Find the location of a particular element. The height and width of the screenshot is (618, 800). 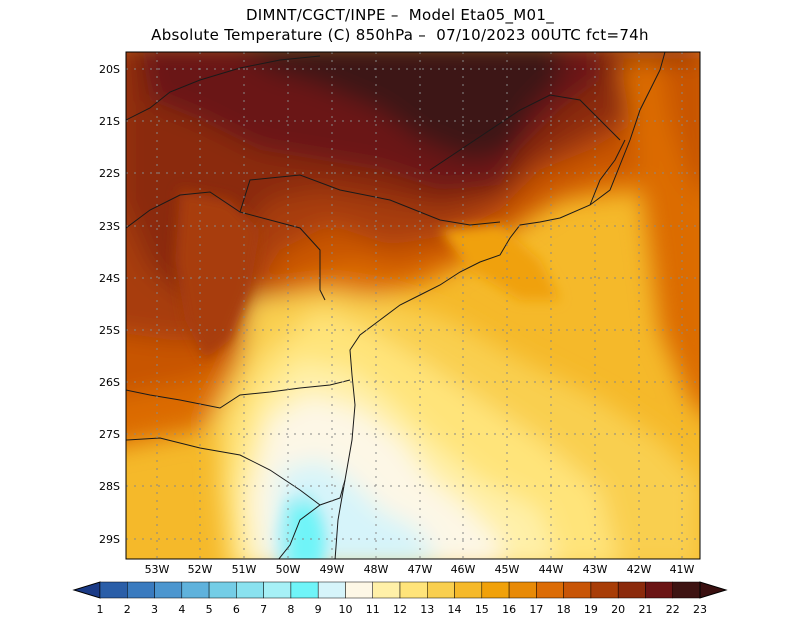

colorbar-label: 6 is located at coordinates (236, 609).